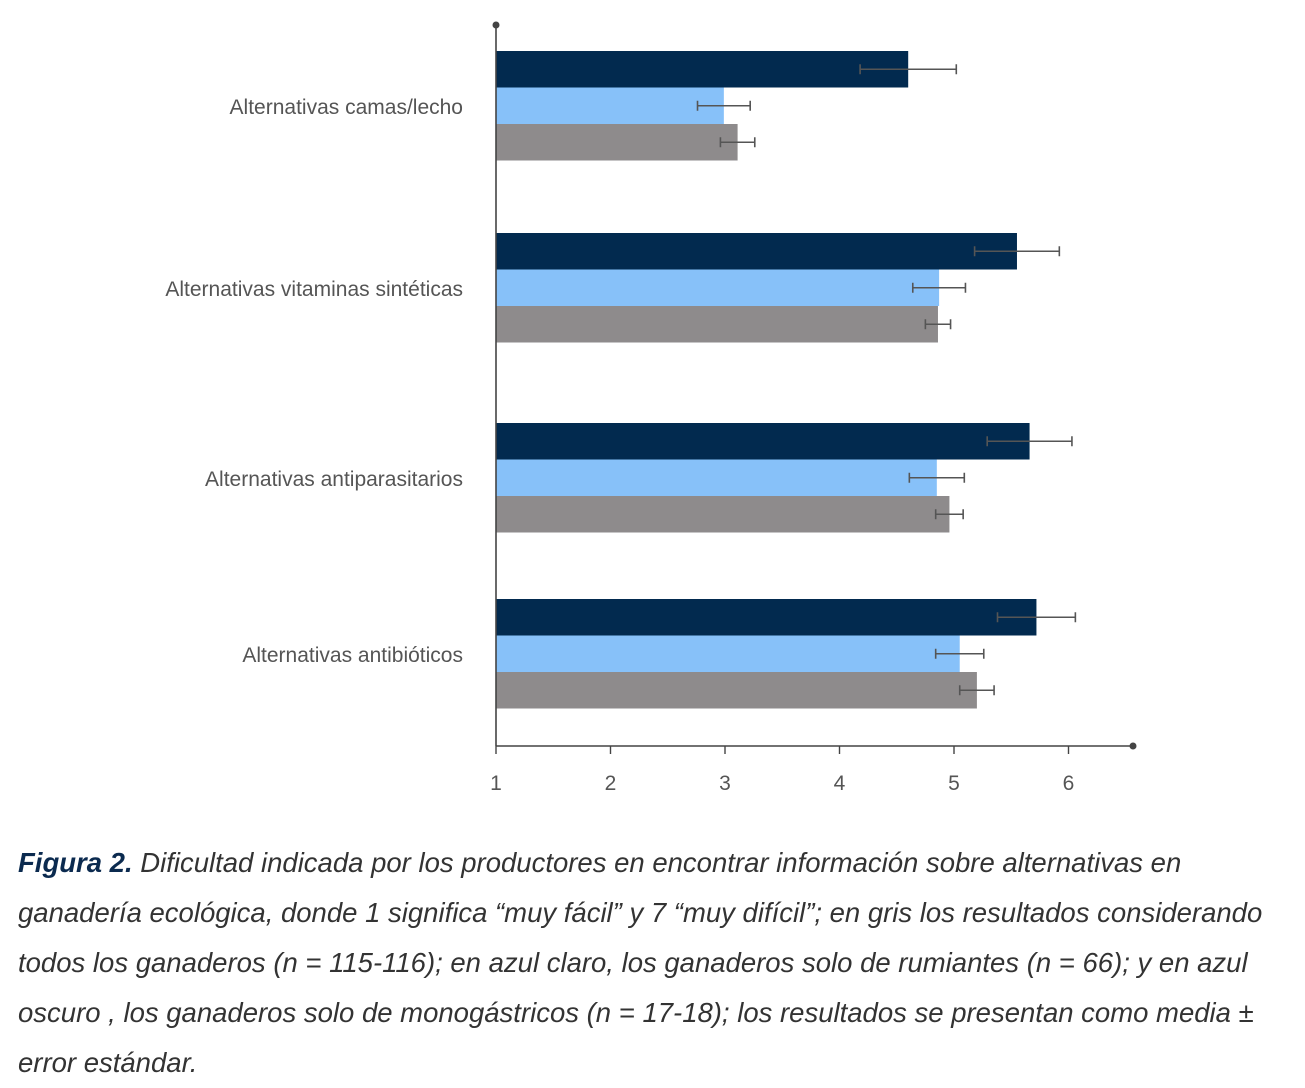 The width and height of the screenshot is (1305, 1088). I want to click on x-tick-label: 4, so click(840, 783).